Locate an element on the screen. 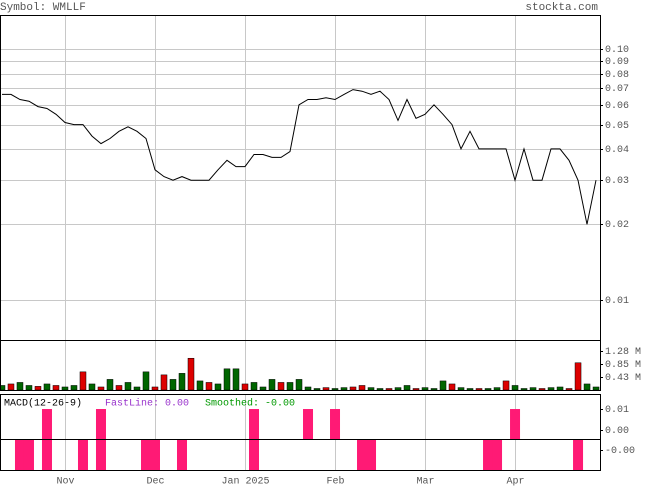 This screenshot has width=655, height=486. y-tick-label: 0.43 M is located at coordinates (623, 378).